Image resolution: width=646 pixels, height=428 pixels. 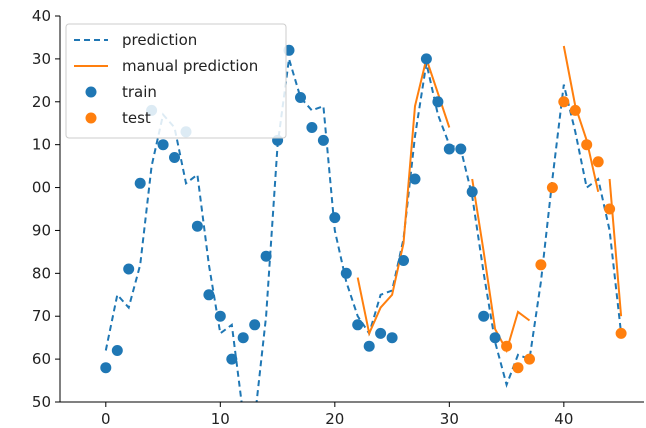 What do you see at coordinates (41, 359) in the screenshot?
I see `y-tick-label: 60` at bounding box center [41, 359].